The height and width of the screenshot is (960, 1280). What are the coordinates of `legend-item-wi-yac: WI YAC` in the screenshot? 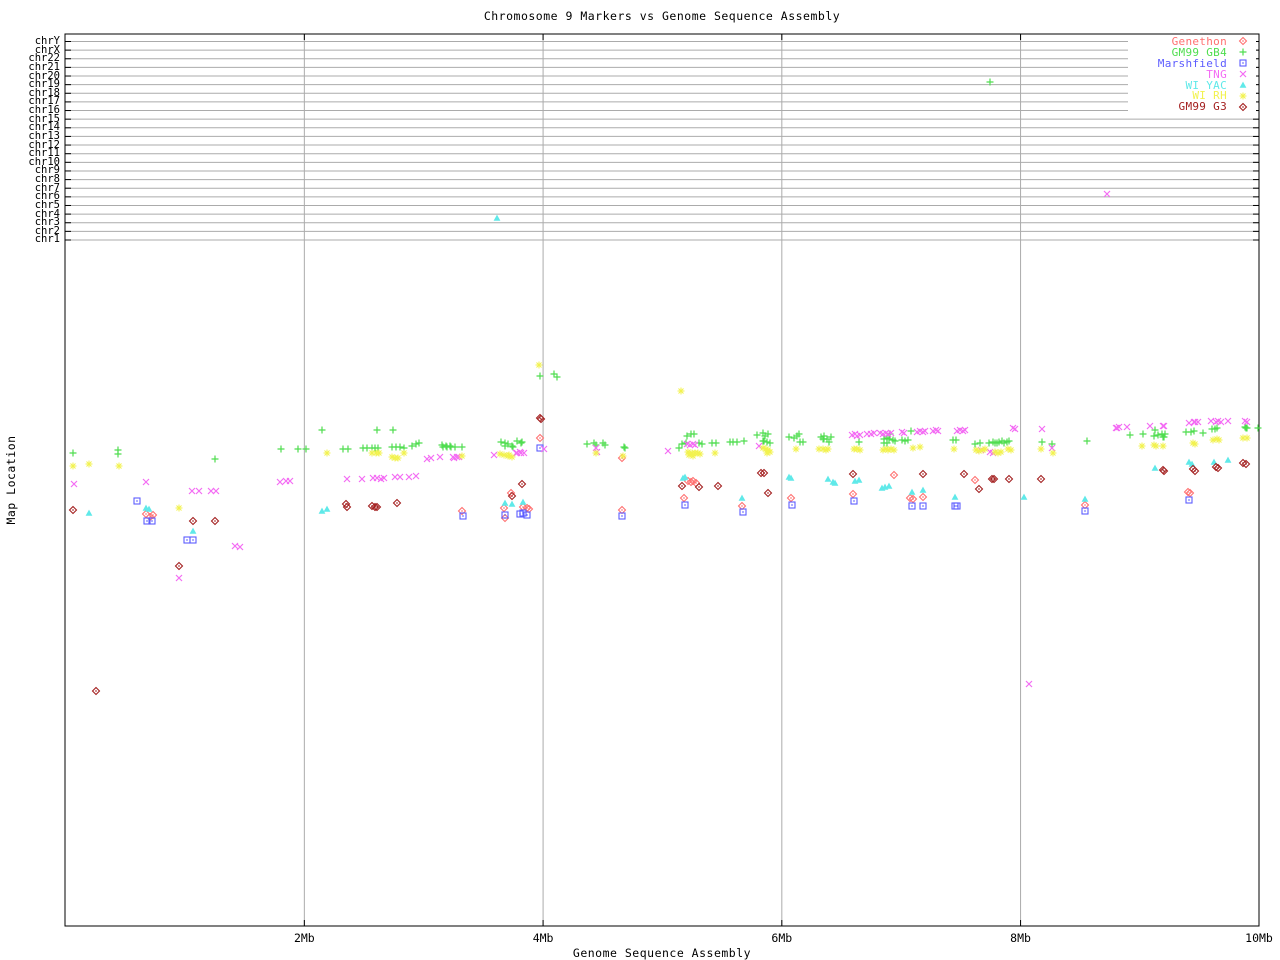 It's located at (1190, 85).